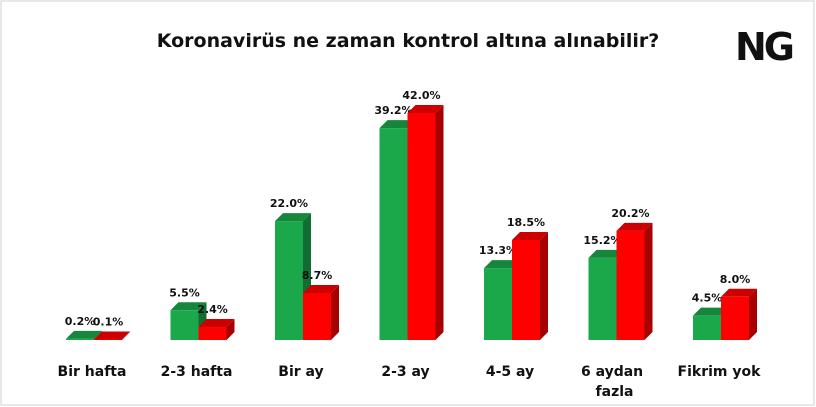 This screenshot has width=816, height=407. Describe the element at coordinates (498, 250) in the screenshot. I see `data-label: 13.3%` at that location.